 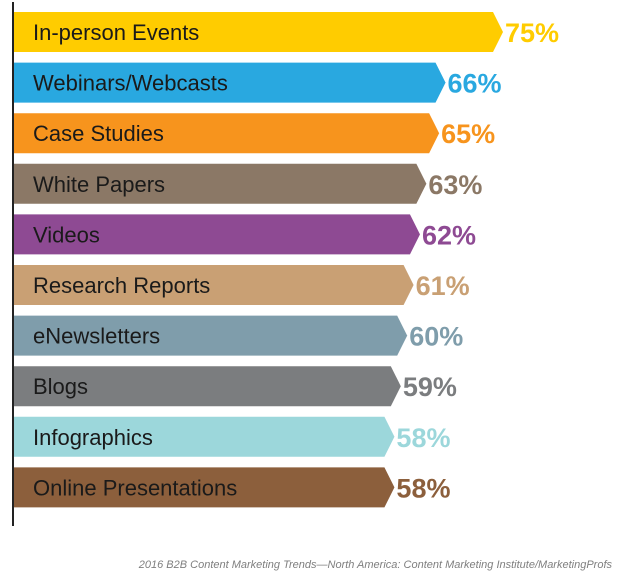 I want to click on bar-label-online-presentations: Online Presentations, so click(x=135, y=487).